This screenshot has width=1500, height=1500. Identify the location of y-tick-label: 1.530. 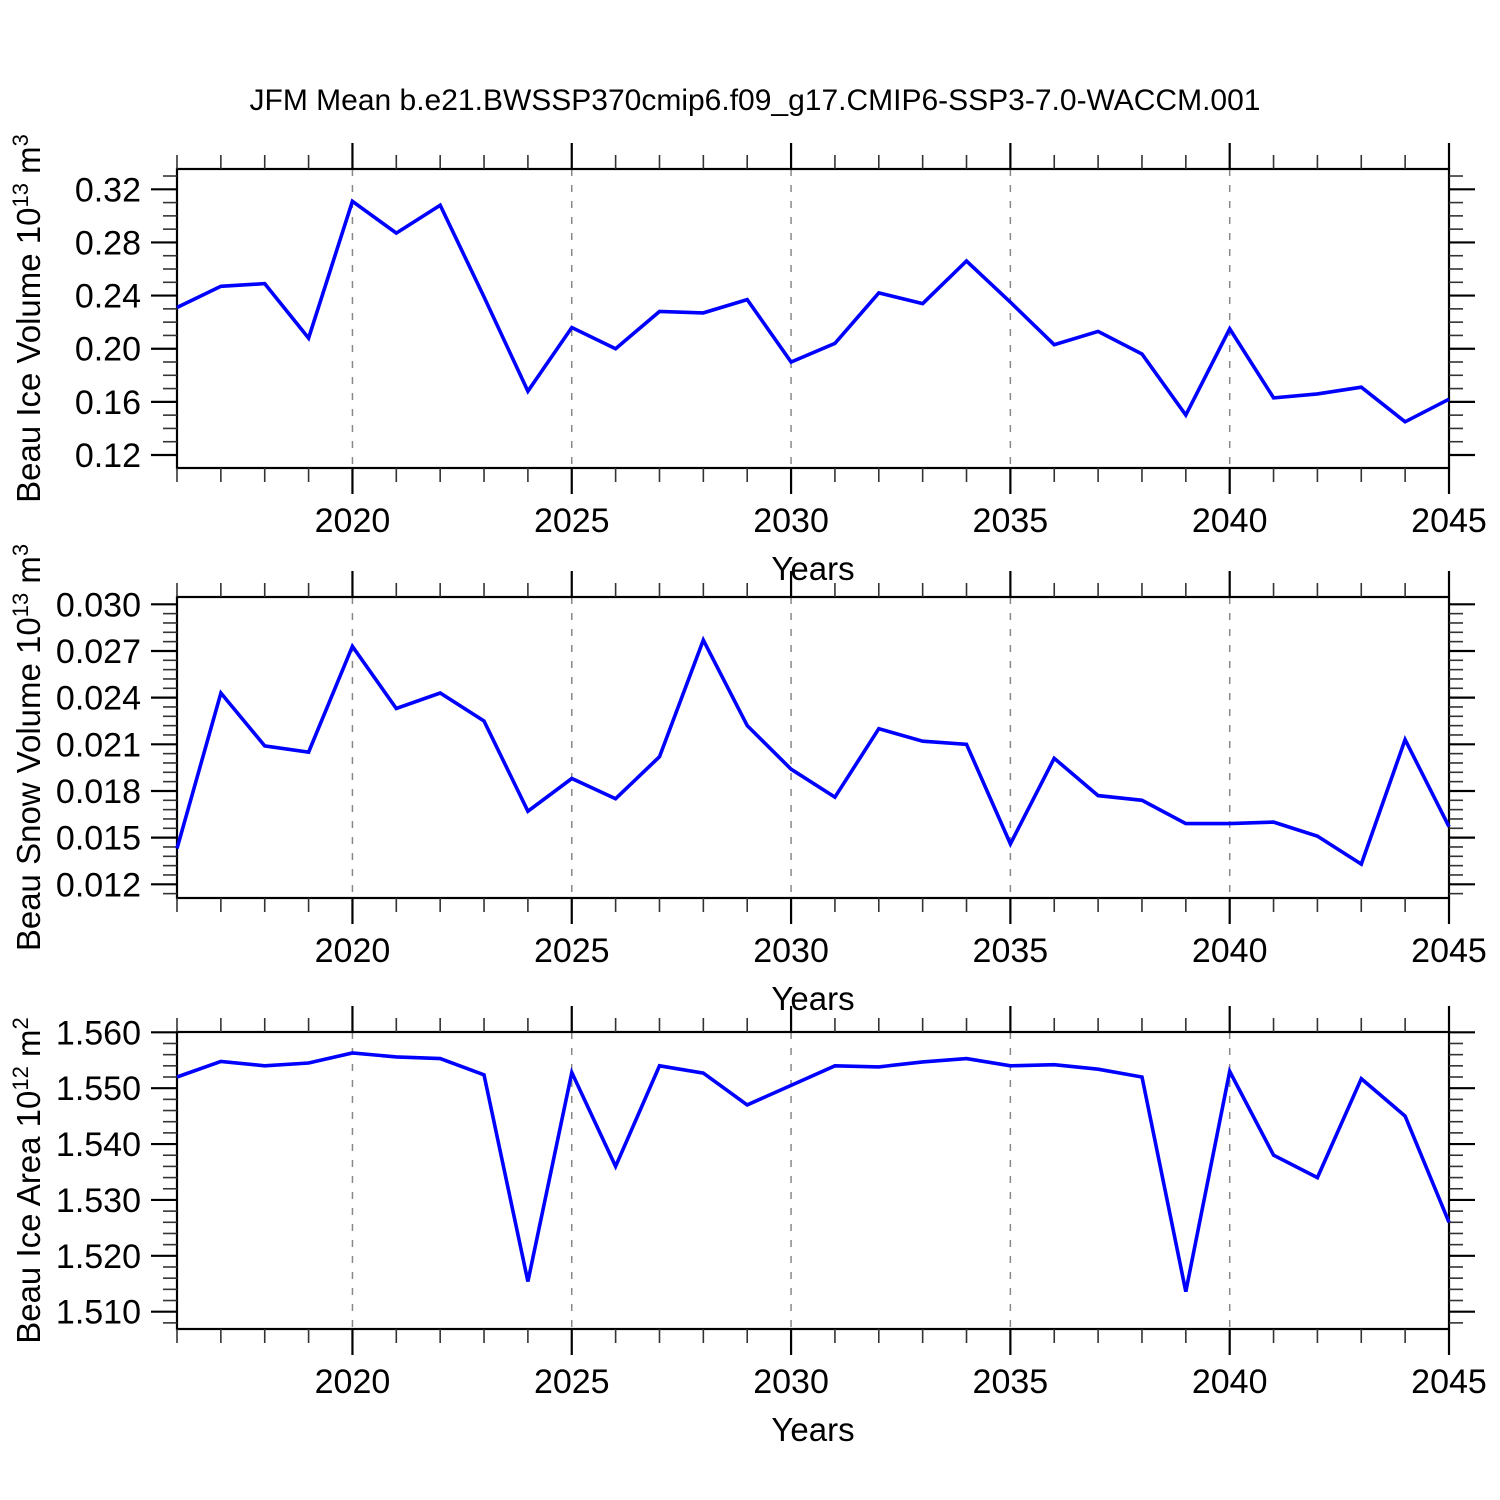
(98, 1201).